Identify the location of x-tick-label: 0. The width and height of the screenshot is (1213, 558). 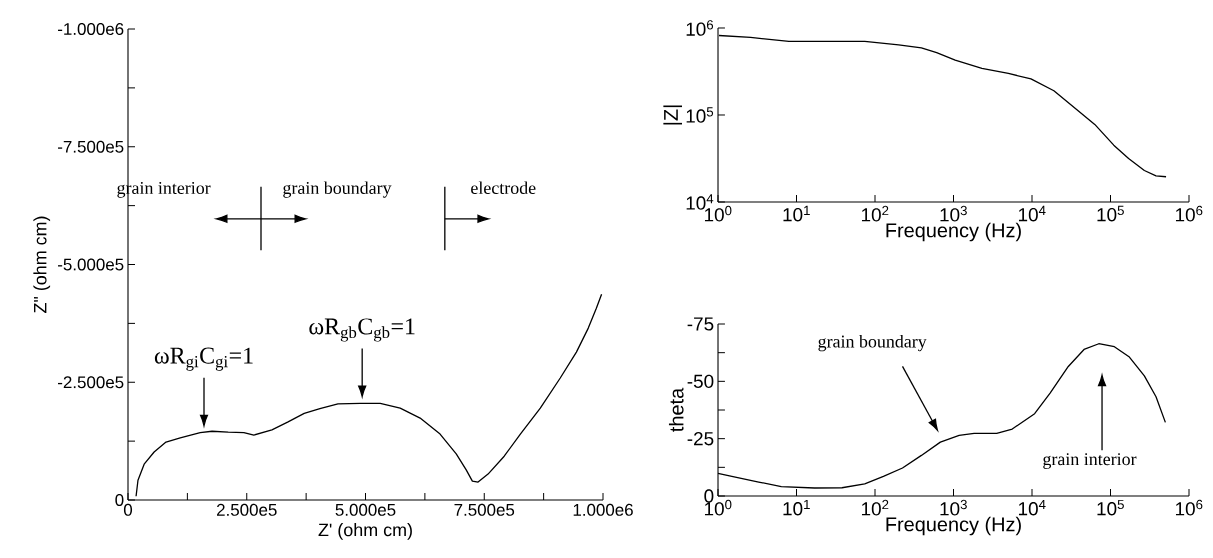
(128, 509).